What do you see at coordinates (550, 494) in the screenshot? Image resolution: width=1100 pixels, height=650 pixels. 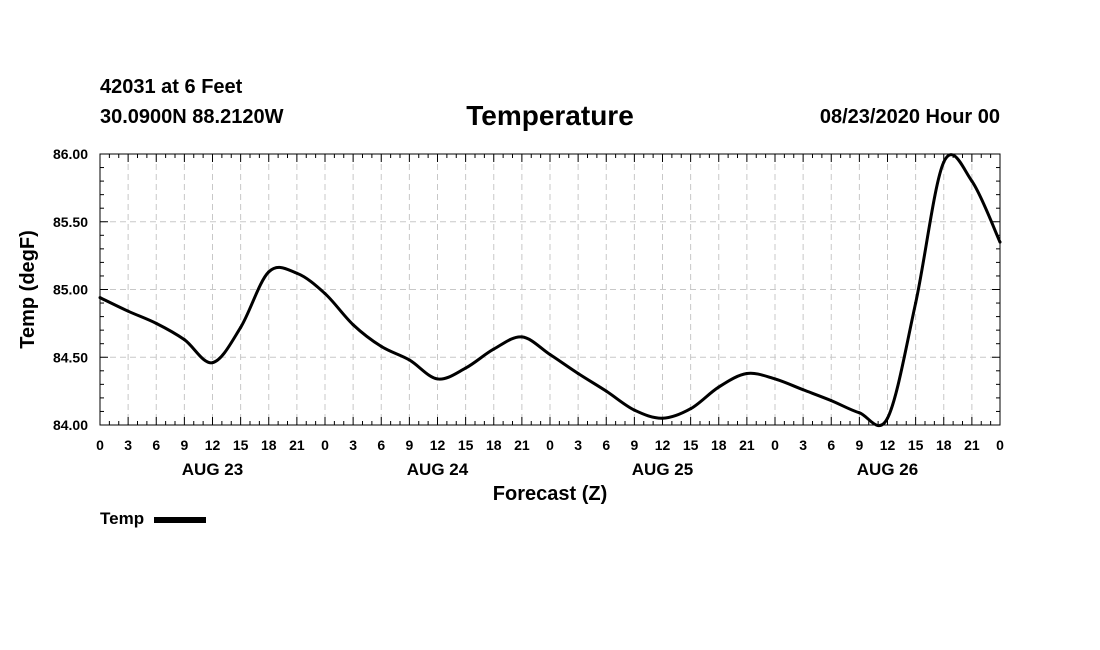 I see `x-axis-label: Forecast (Z)` at bounding box center [550, 494].